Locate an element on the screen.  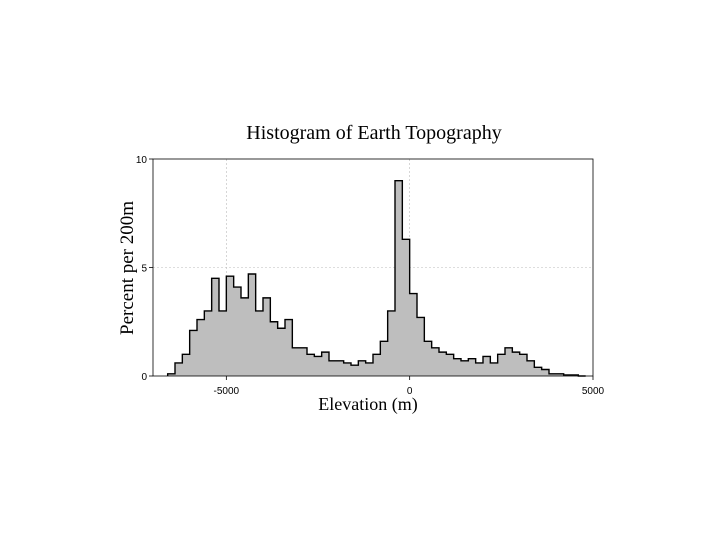
y-axis-ticks: 0 5 10 is located at coordinates (144, 269).